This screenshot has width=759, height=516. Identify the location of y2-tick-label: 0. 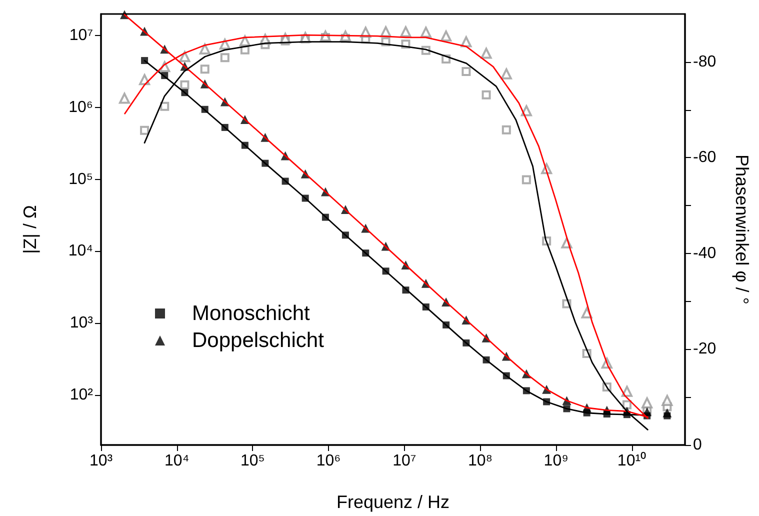
(697, 445).